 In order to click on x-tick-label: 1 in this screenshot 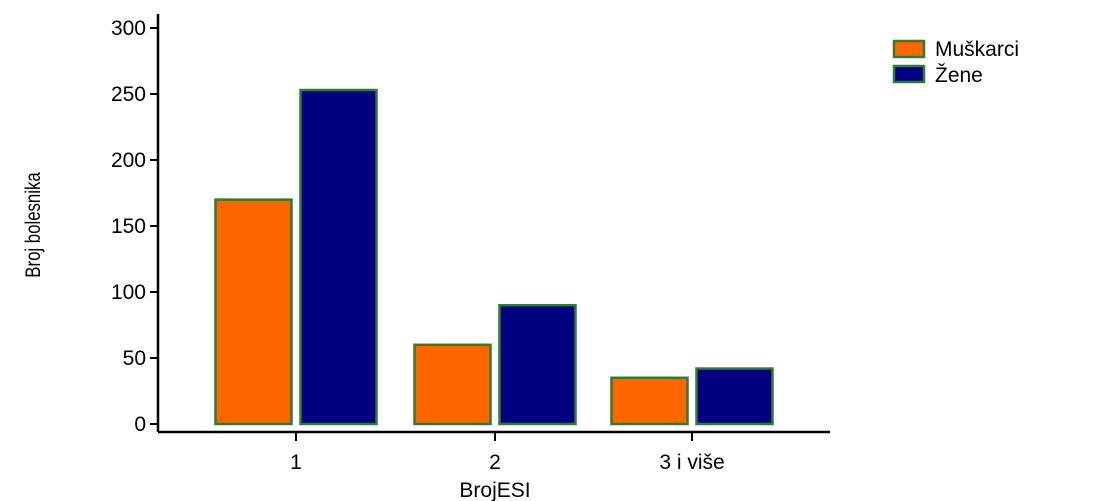, I will do `click(296, 462)`.